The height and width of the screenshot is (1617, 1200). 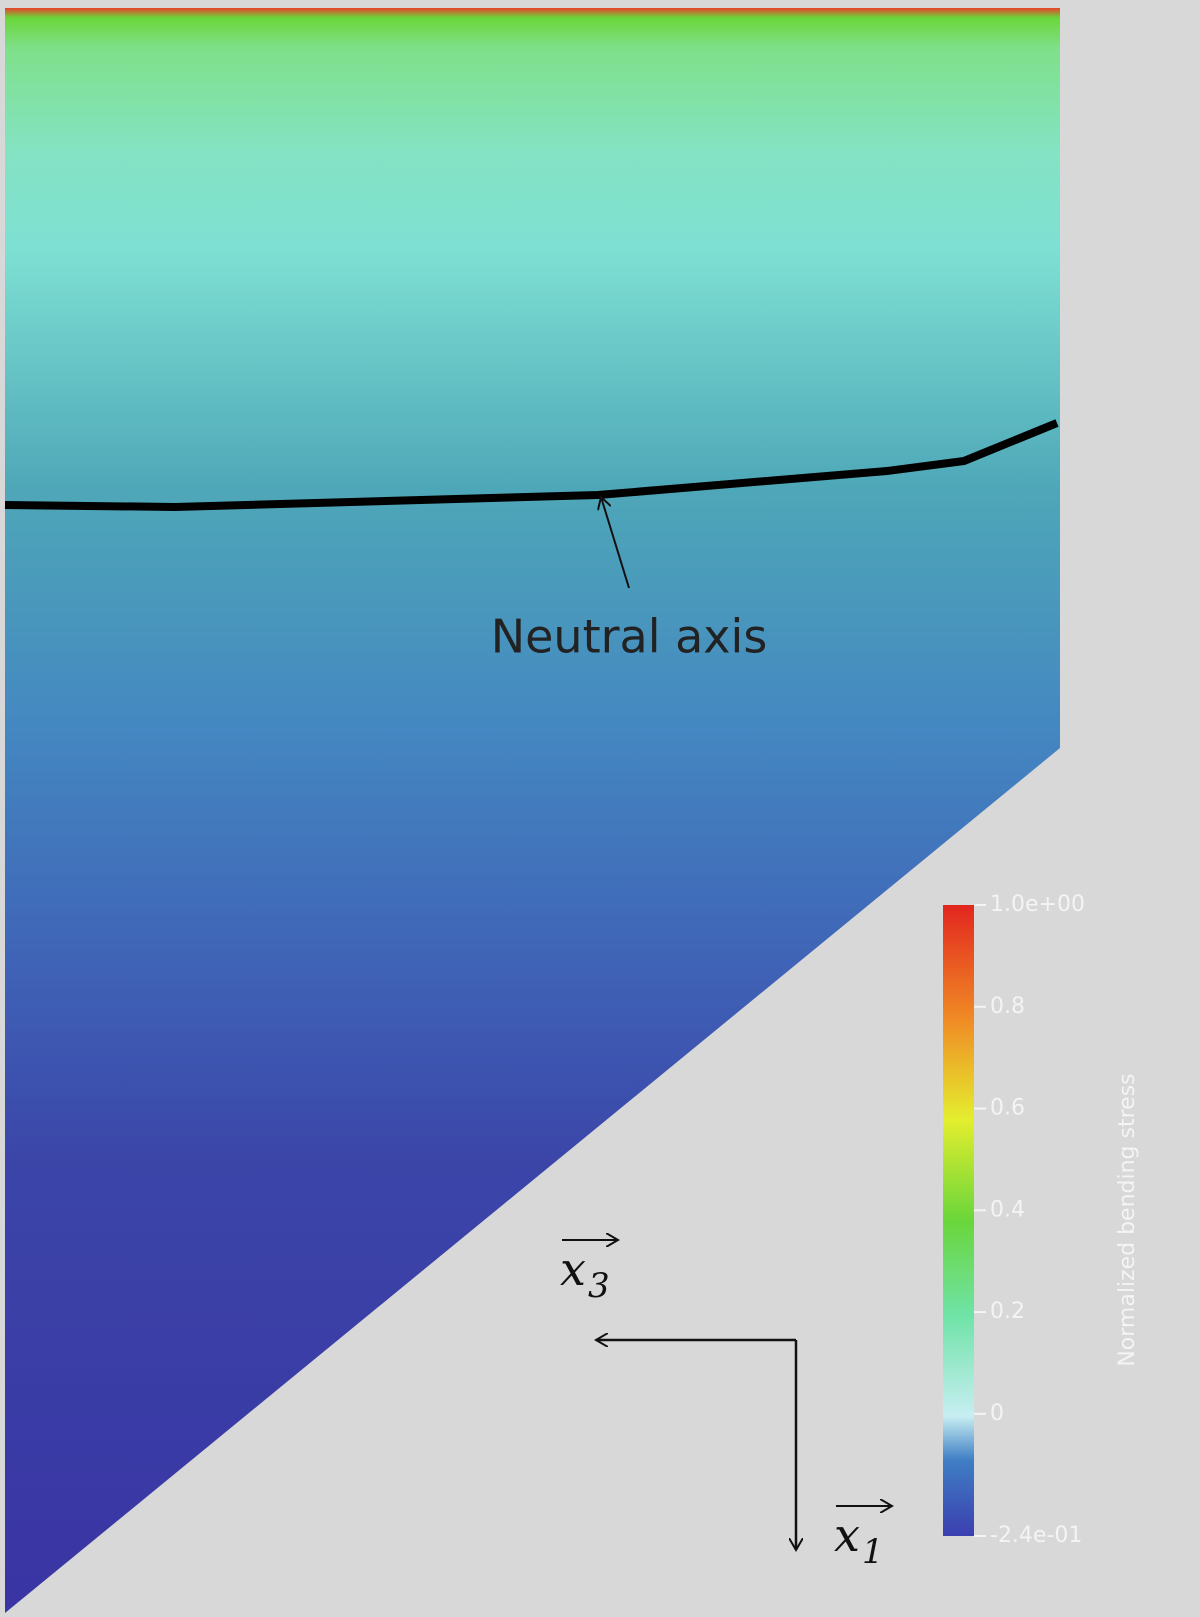 I want to click on axis-label-x3: x 3, so click(x=589, y=1273).